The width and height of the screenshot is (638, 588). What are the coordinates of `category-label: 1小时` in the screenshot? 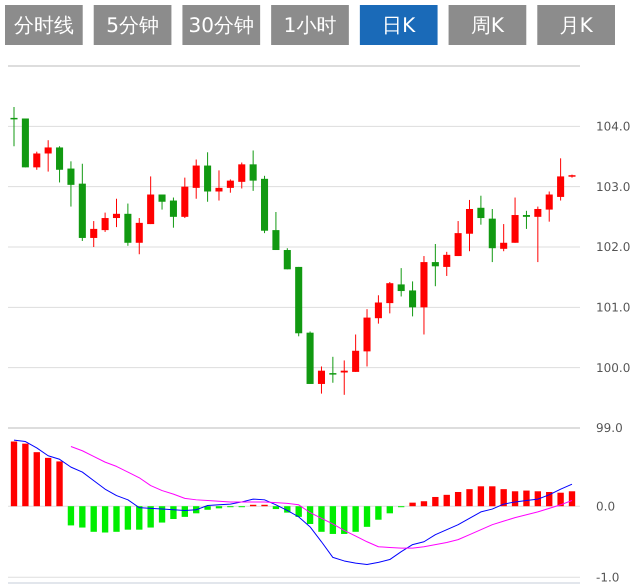 It's located at (310, 25).